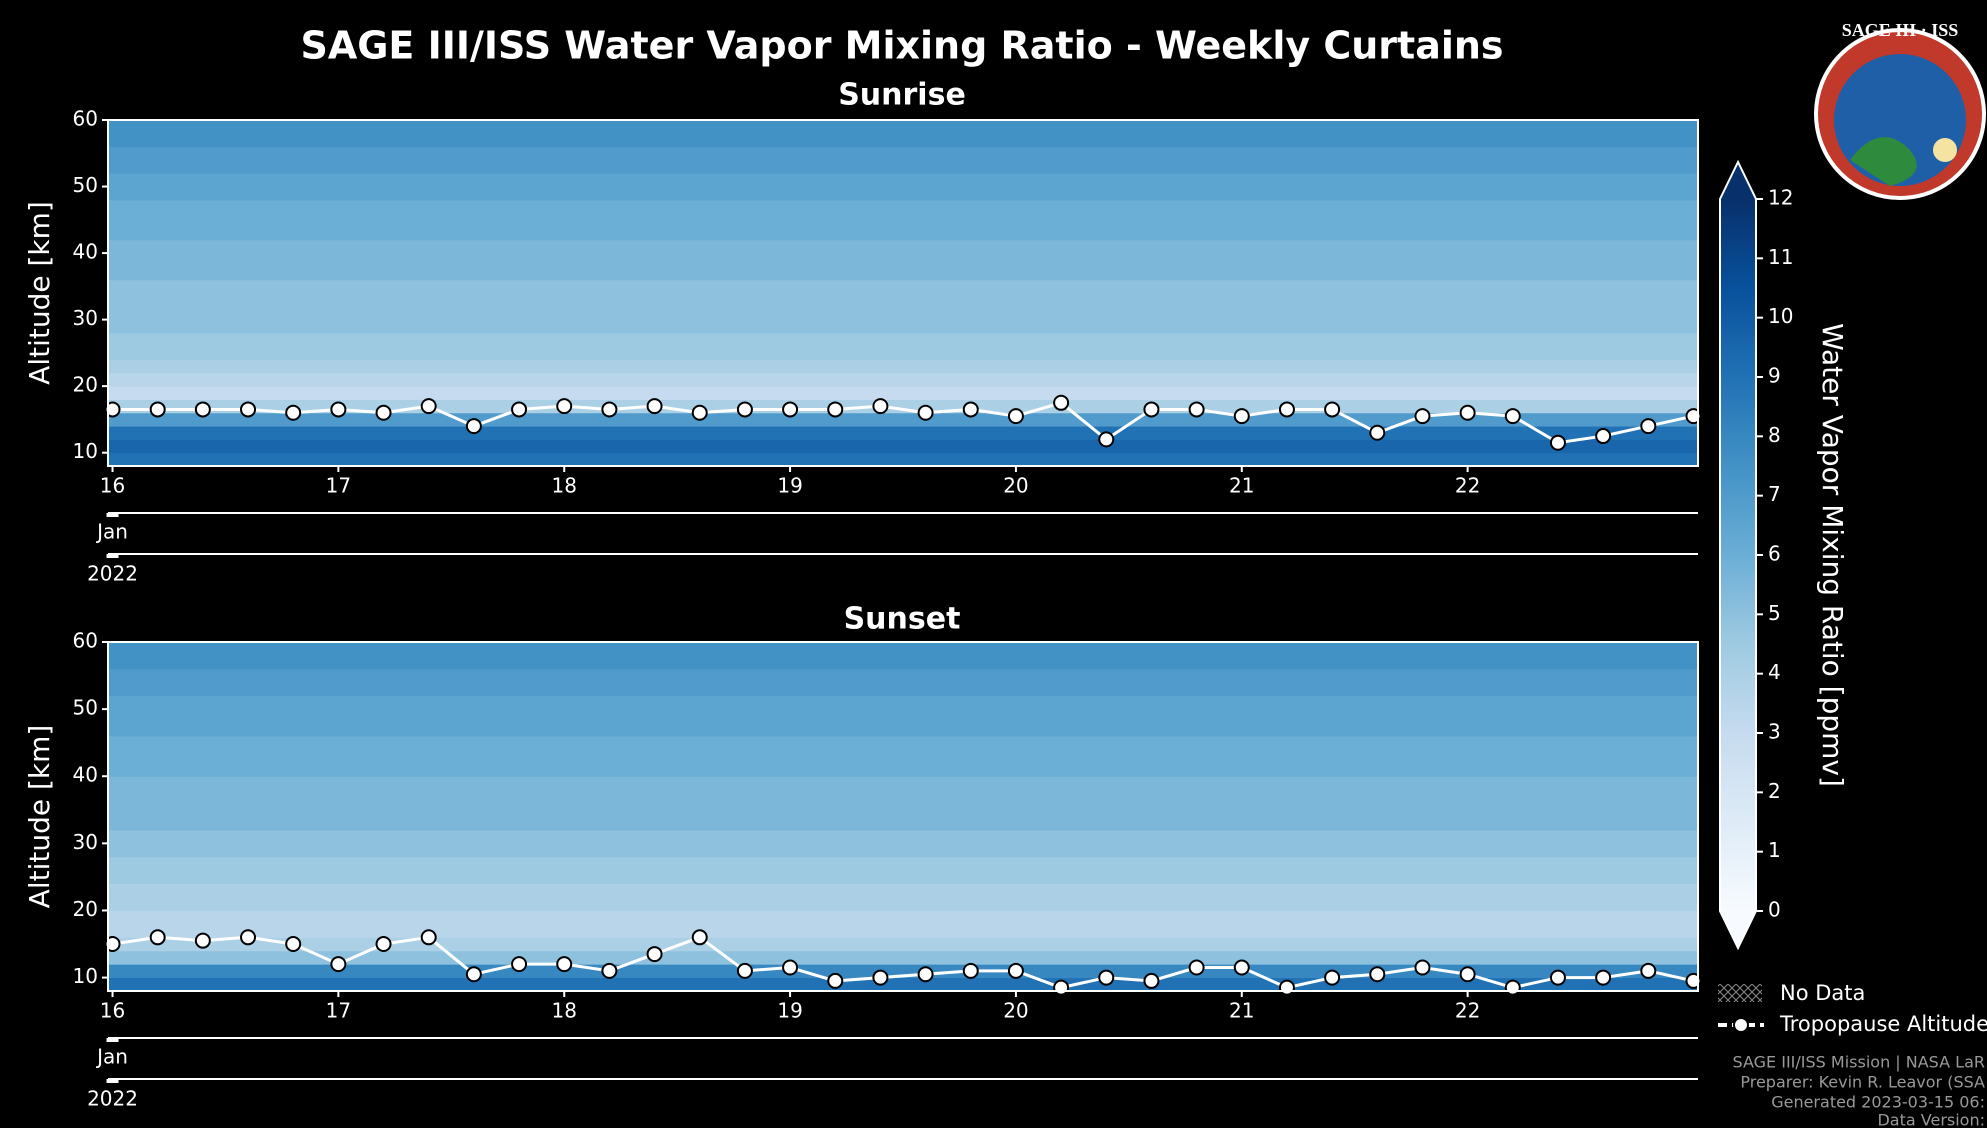  What do you see at coordinates (789, 1011) in the screenshot?
I see `x-tick-label: 19` at bounding box center [789, 1011].